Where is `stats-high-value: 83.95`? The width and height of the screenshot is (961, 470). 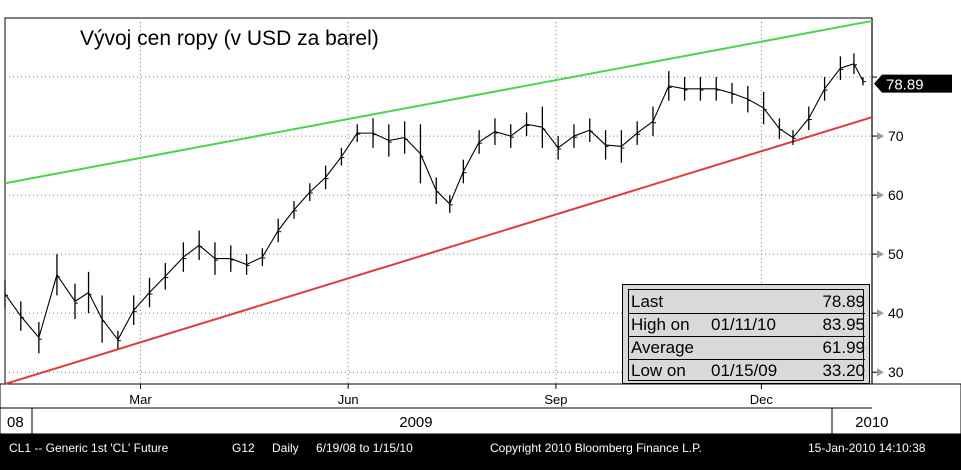 stats-high-value: 83.95 is located at coordinates (843, 324).